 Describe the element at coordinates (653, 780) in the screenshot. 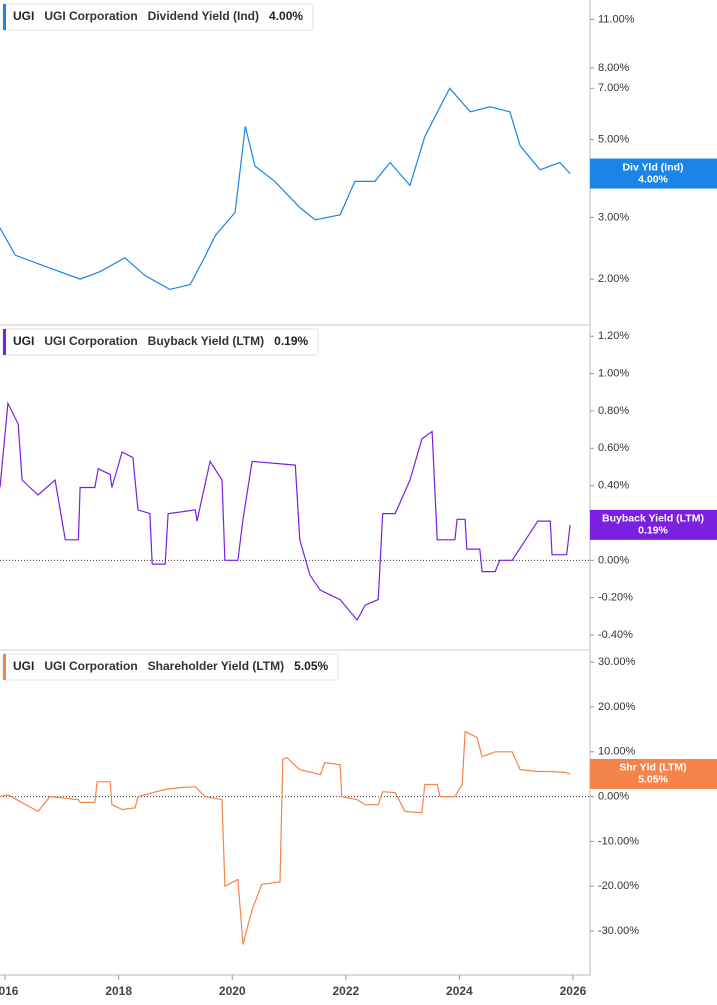

I see `badge-value: 5.05%` at that location.